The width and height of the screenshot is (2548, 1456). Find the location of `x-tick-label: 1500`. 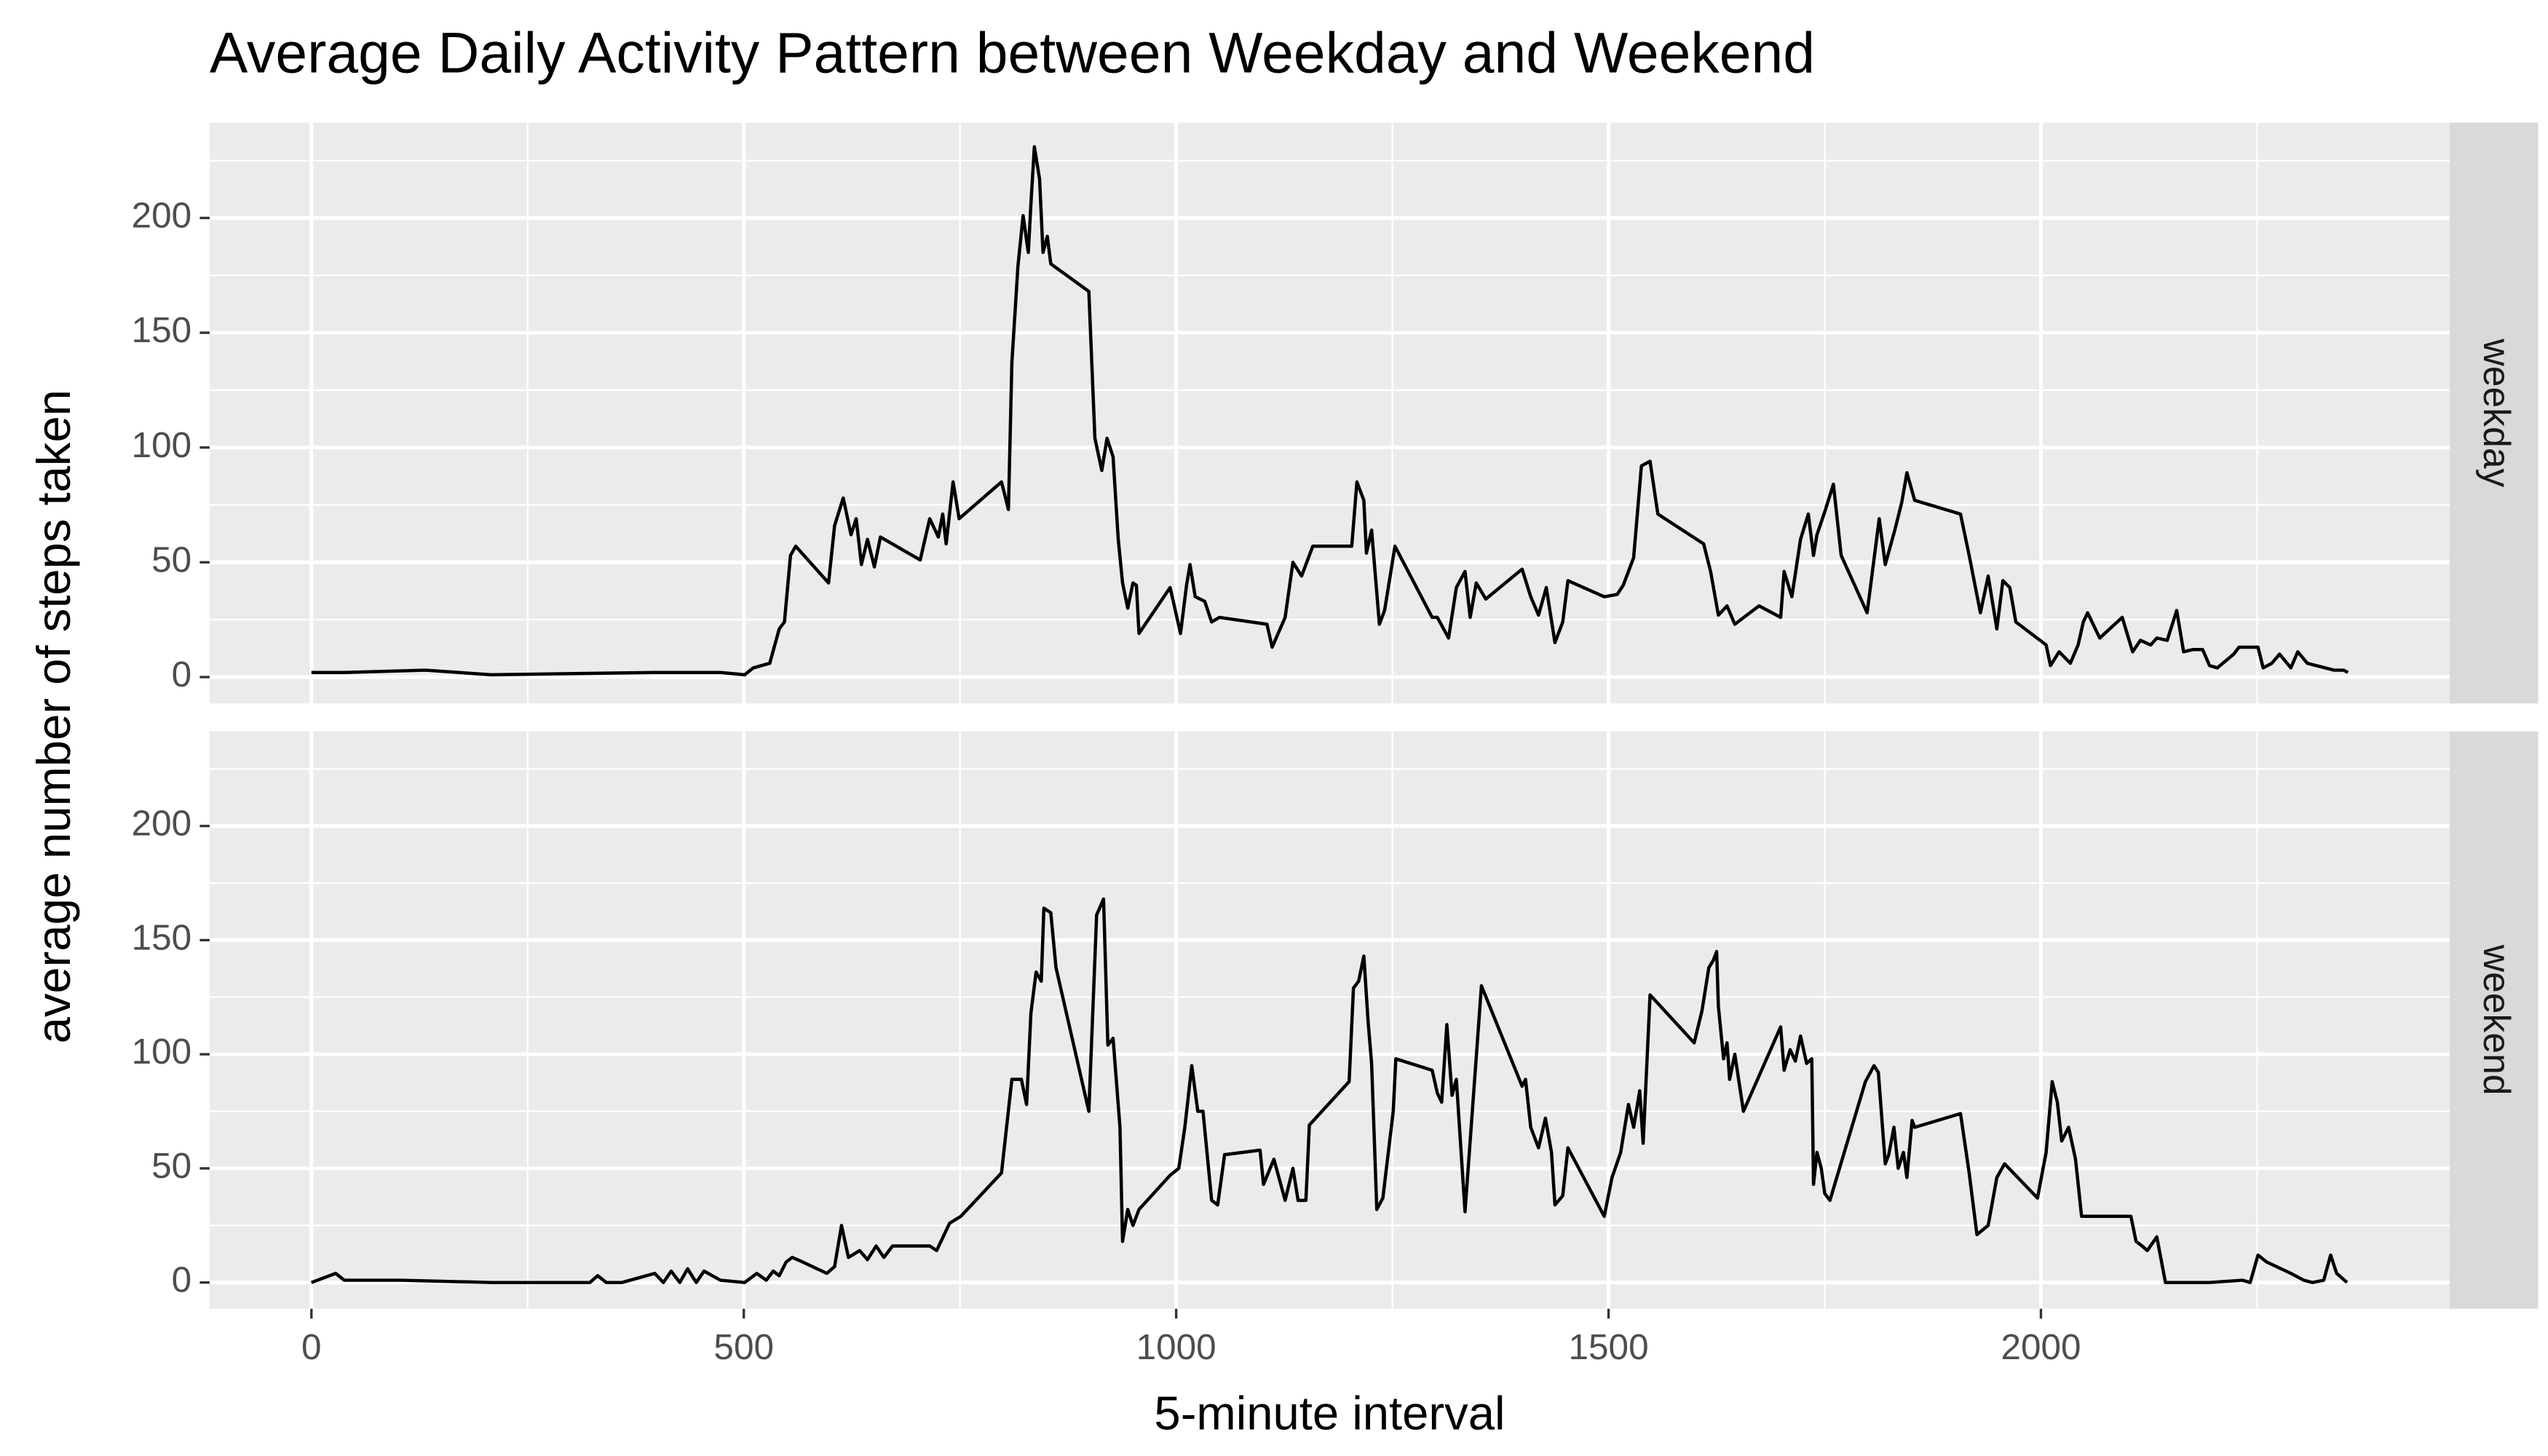

x-tick-label: 1500 is located at coordinates (1609, 1347).